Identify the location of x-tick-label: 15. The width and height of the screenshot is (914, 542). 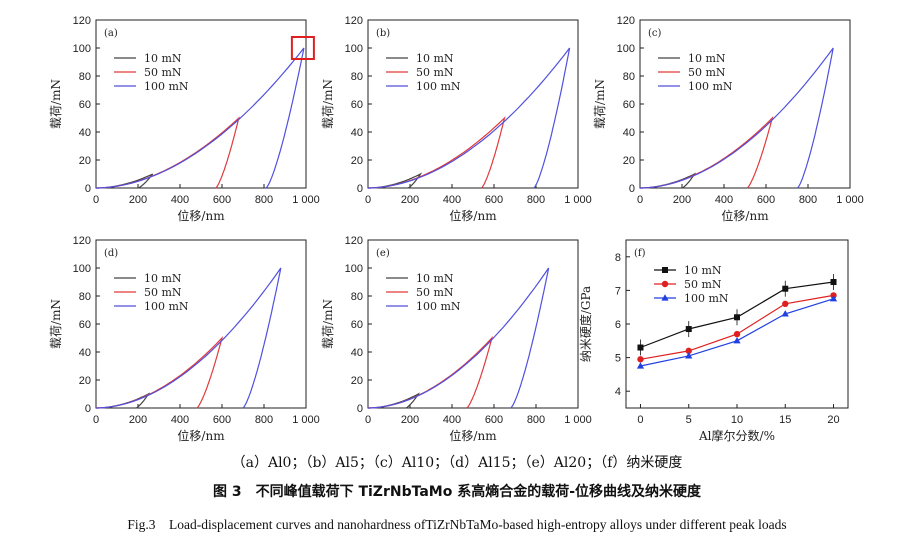
(785, 420).